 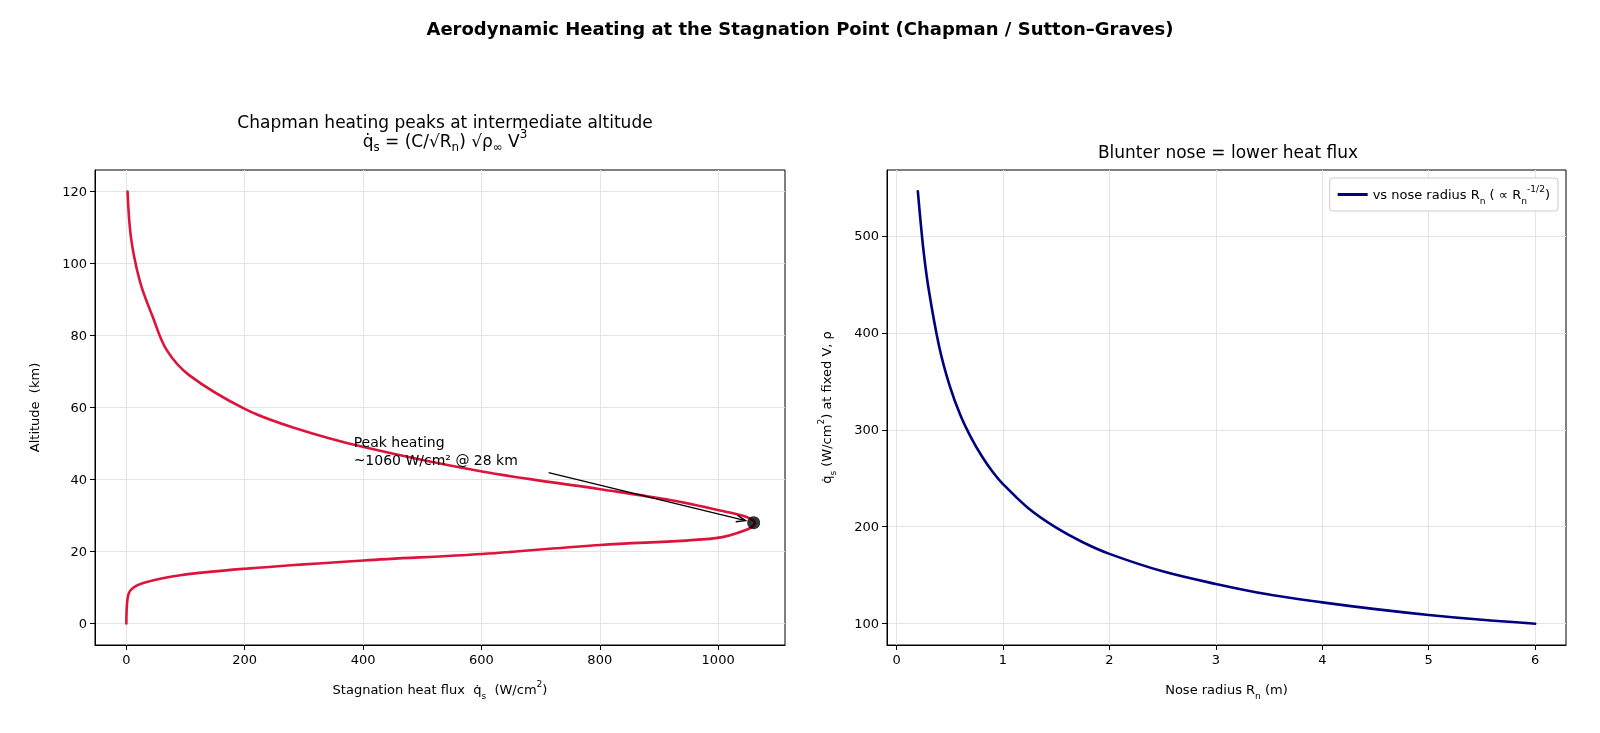 What do you see at coordinates (1109, 659) in the screenshot?
I see `x-tick-label: 2` at bounding box center [1109, 659].